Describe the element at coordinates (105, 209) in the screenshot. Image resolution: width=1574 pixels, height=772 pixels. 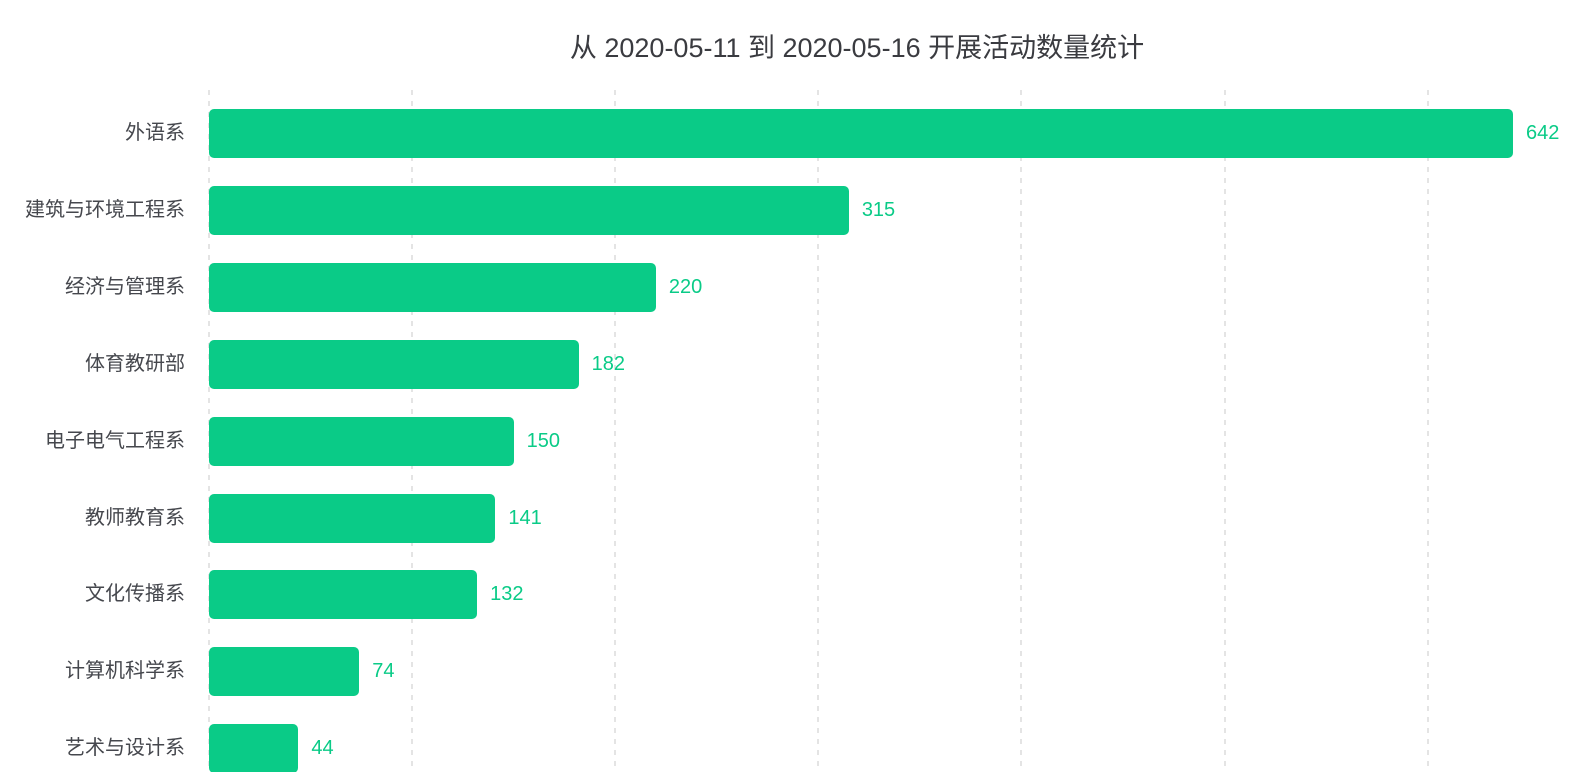
I see `category-label: 建筑与环境工程系` at that location.